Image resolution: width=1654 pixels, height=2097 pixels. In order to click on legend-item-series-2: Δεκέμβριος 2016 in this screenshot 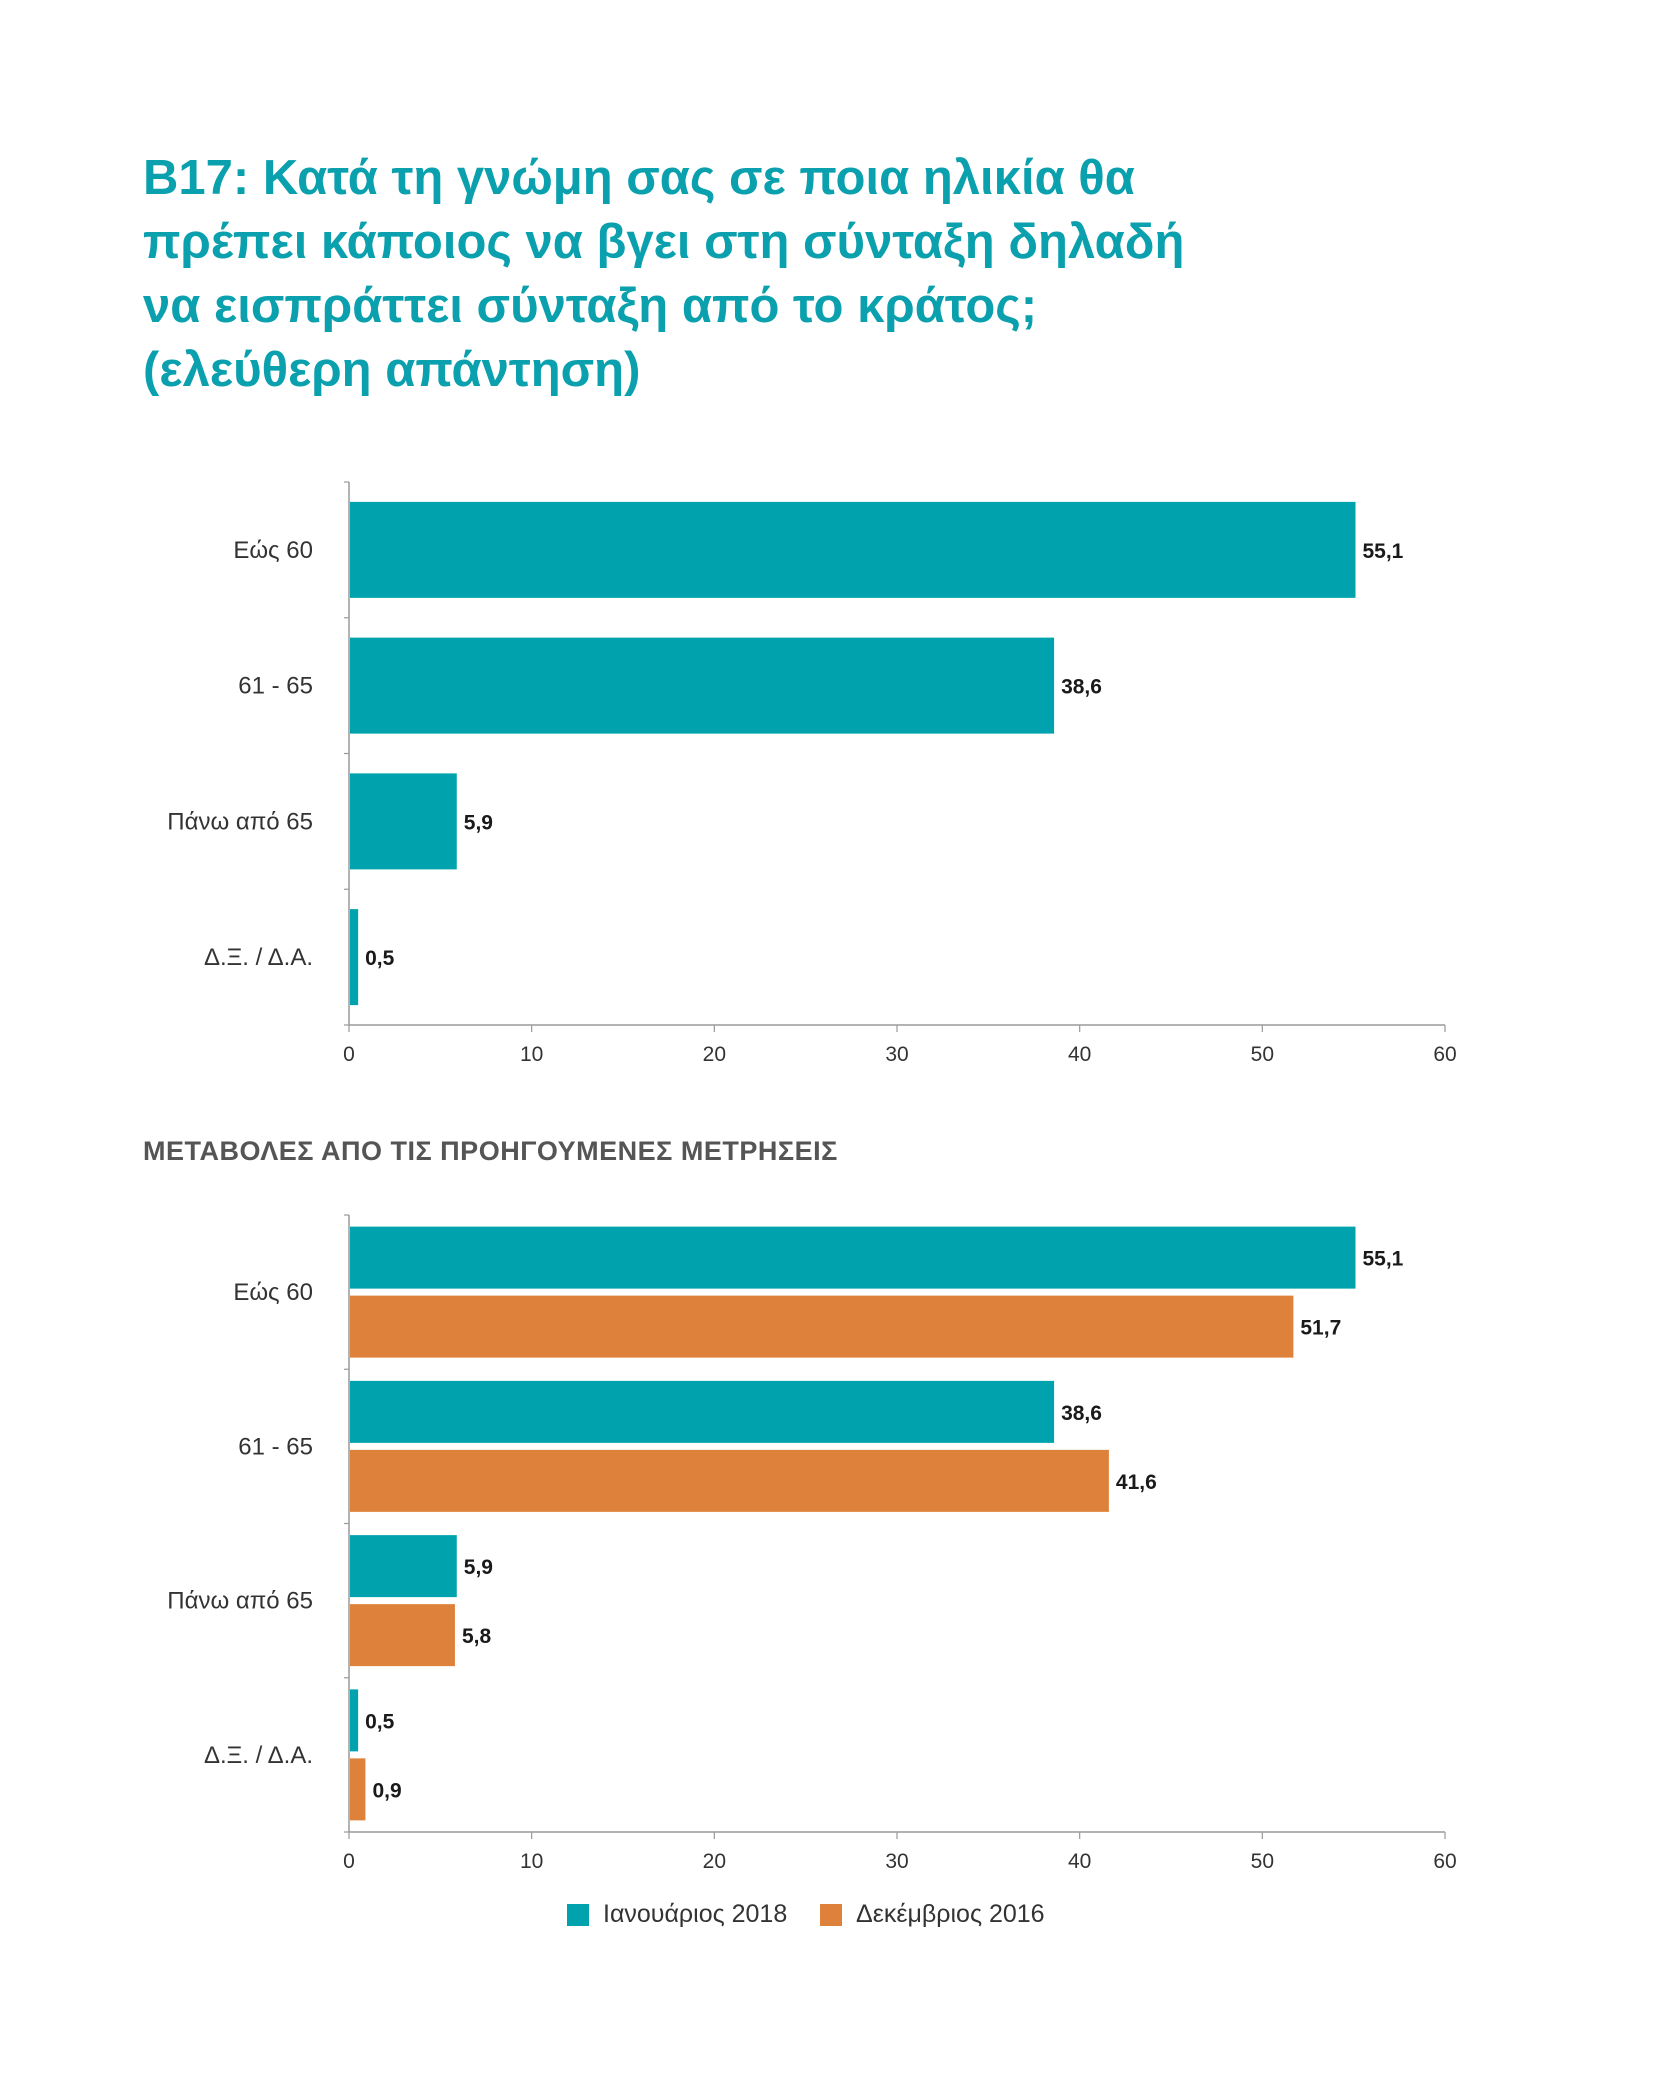, I will do `click(932, 1914)`.